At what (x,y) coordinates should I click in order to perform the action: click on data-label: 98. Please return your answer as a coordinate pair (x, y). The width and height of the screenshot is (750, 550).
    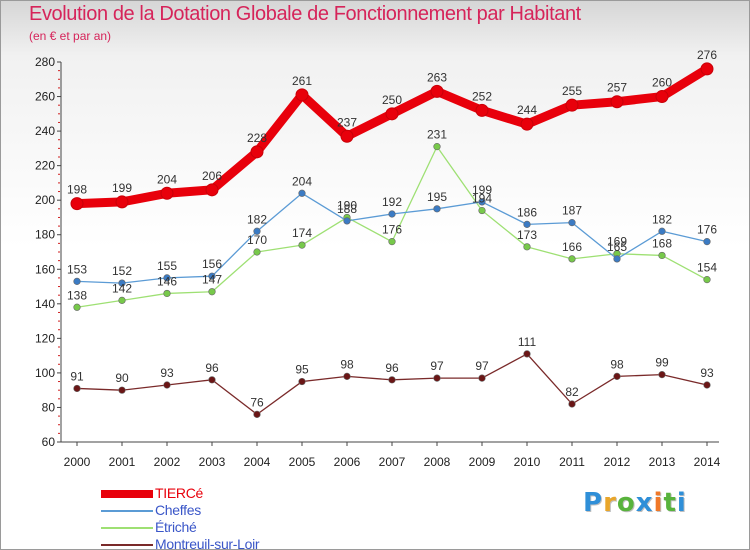
    Looking at the image, I should click on (347, 364).